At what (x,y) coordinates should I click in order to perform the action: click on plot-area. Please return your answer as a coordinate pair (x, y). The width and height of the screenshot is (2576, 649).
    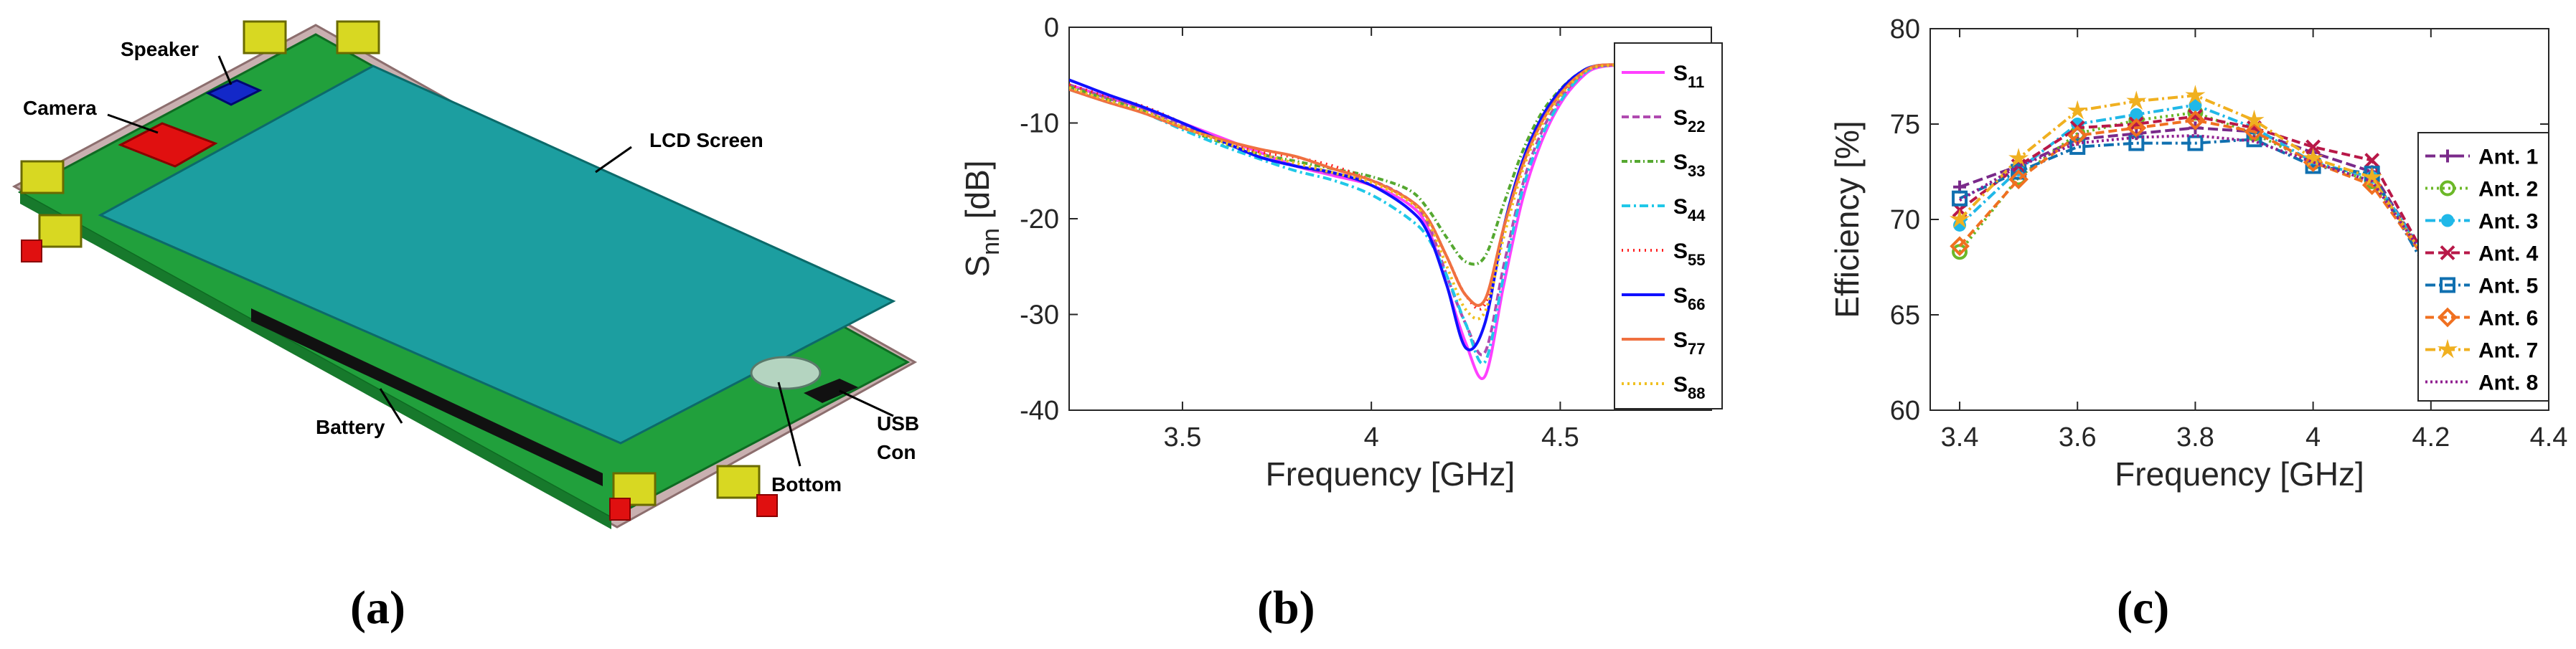
    Looking at the image, I should click on (1390, 219).